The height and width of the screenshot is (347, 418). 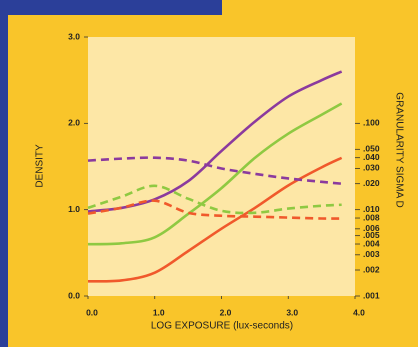 I want to click on y2-tick-label: .030, so click(x=371, y=168).